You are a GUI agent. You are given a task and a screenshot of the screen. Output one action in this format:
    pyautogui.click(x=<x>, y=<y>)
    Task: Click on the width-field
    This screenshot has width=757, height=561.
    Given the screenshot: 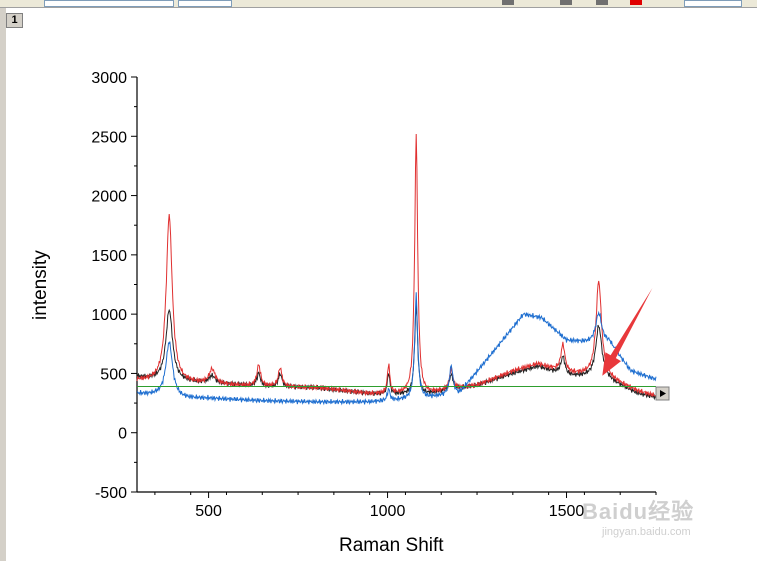 What is the action you would take?
    pyautogui.click(x=713, y=3)
    